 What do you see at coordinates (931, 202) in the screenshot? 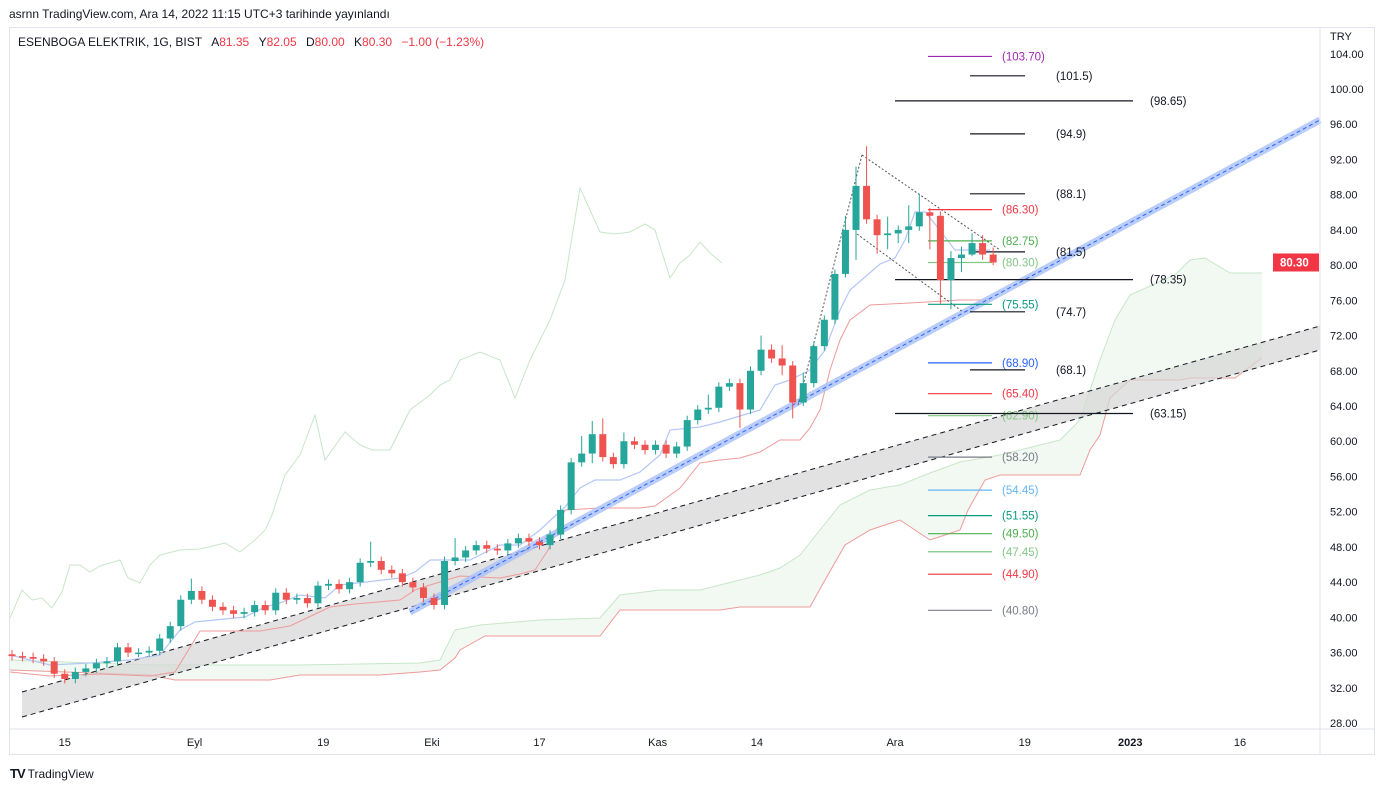
I see `pattern-upper-line` at bounding box center [931, 202].